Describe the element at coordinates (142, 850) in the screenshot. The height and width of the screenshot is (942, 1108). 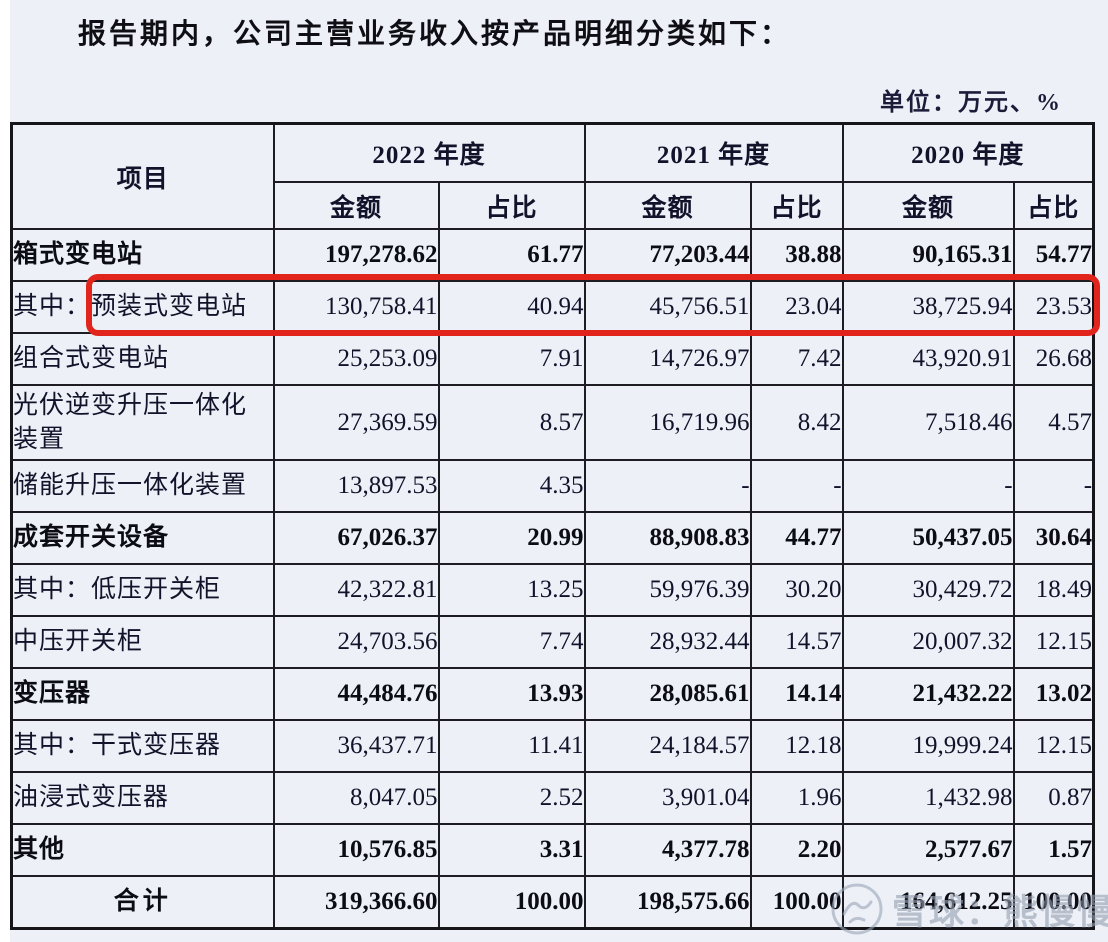
I see `row-label: 其他` at that location.